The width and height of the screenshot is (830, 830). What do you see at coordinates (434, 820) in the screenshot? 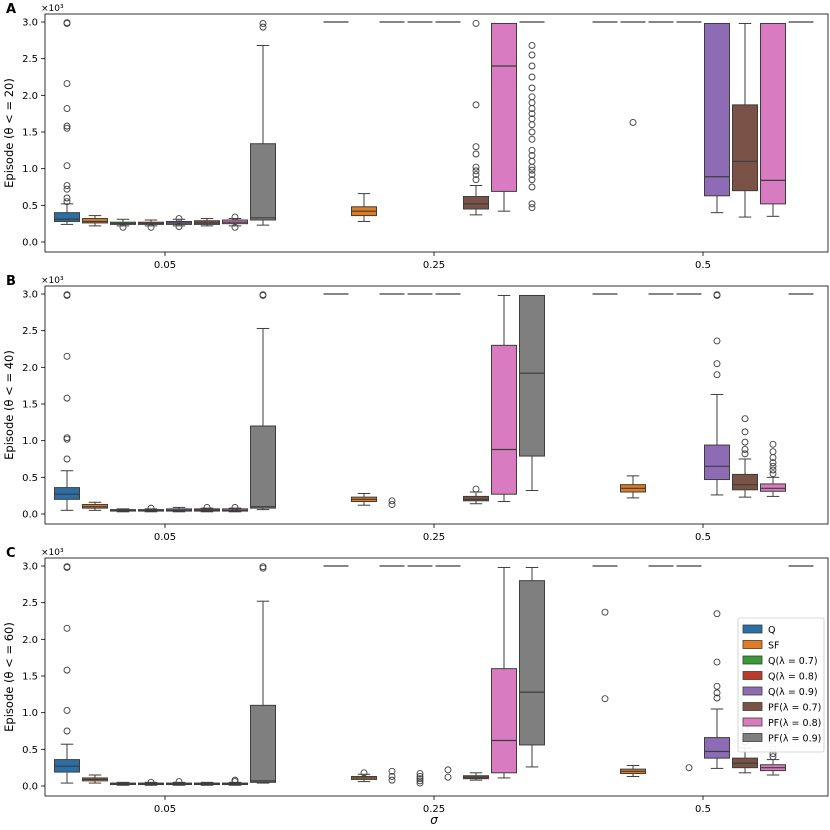
I see `x-axis-label: σ` at bounding box center [434, 820].